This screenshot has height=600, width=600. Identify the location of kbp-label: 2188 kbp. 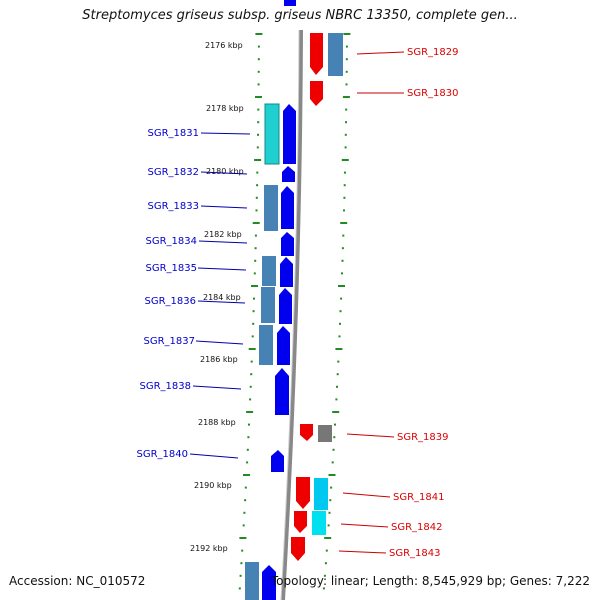
(217, 422).